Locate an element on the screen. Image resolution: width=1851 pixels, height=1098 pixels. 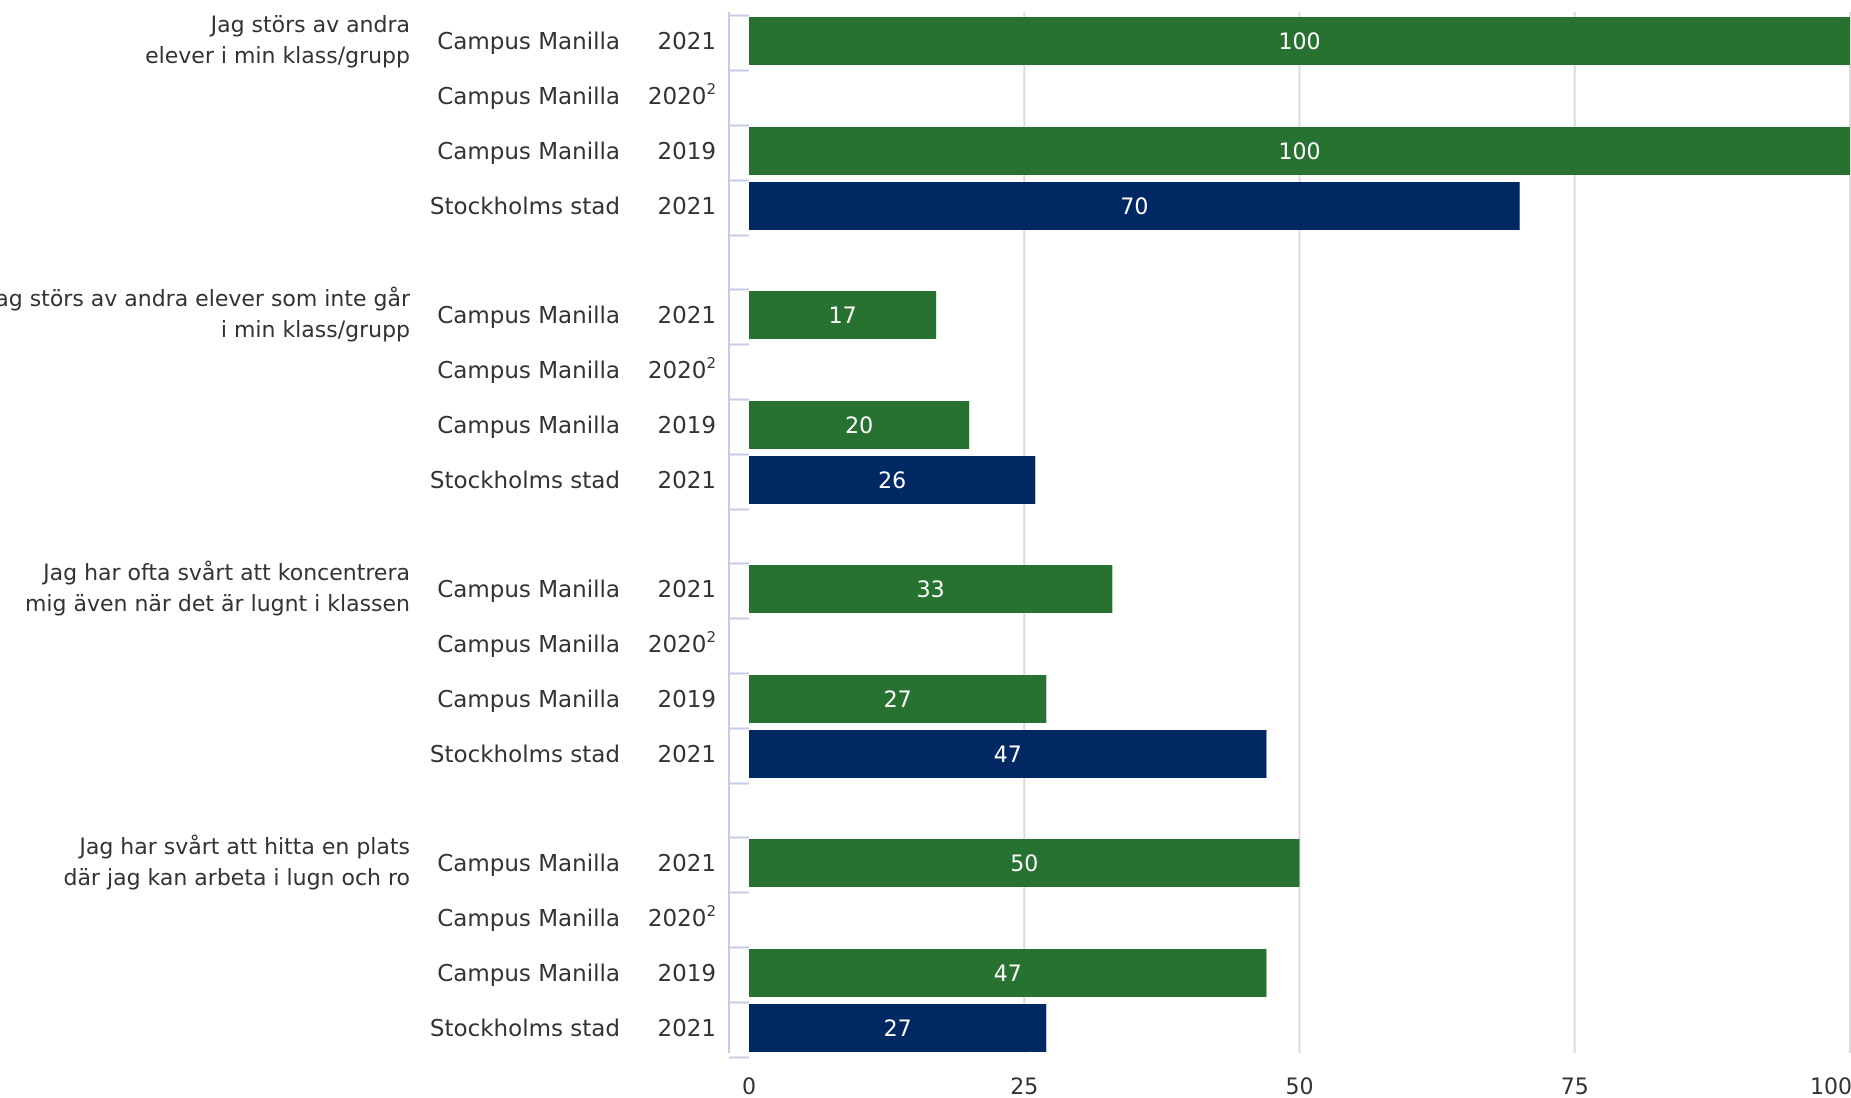
question-label-line: elever i min klass/grupp is located at coordinates (277, 56).